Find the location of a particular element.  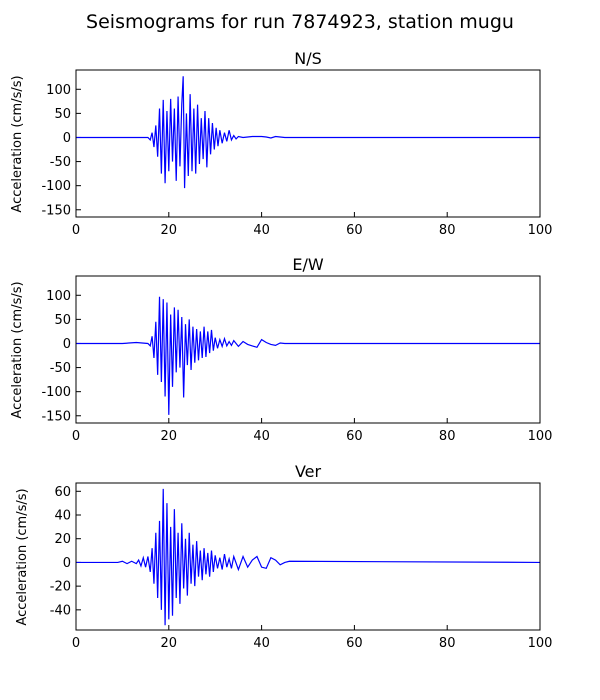

y-tick-label-ns: 50 is located at coordinates (62, 114).